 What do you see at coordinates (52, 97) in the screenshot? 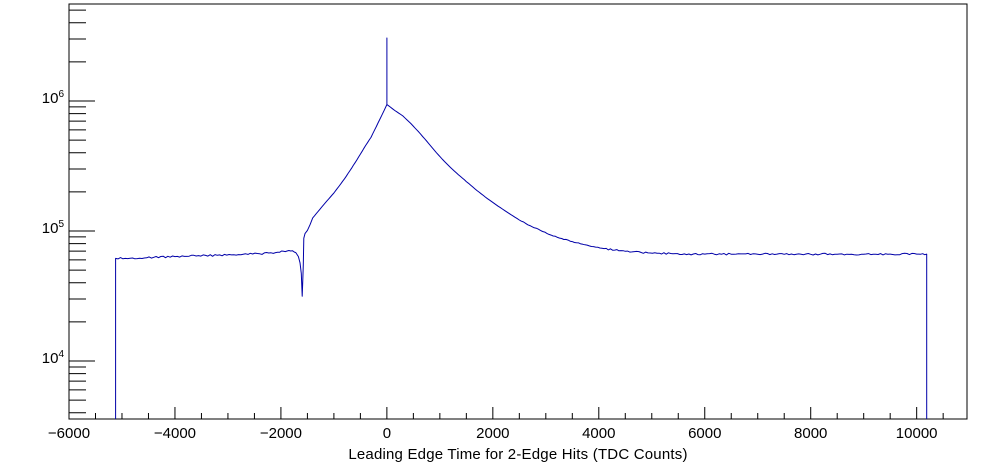
I see `y-tick-label: 10⁶` at bounding box center [52, 97].